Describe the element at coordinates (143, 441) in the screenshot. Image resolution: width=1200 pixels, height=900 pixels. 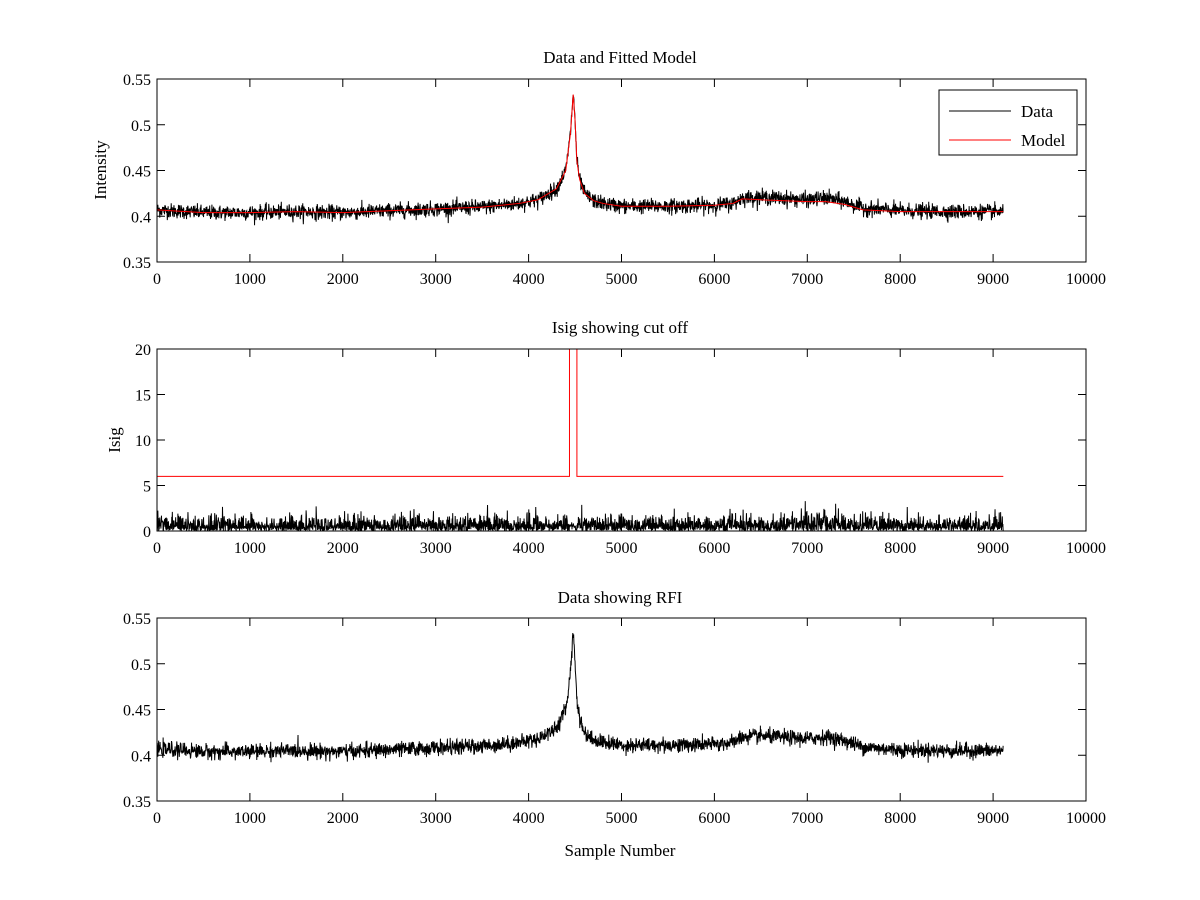
I see `y-tick-label: 10` at that location.